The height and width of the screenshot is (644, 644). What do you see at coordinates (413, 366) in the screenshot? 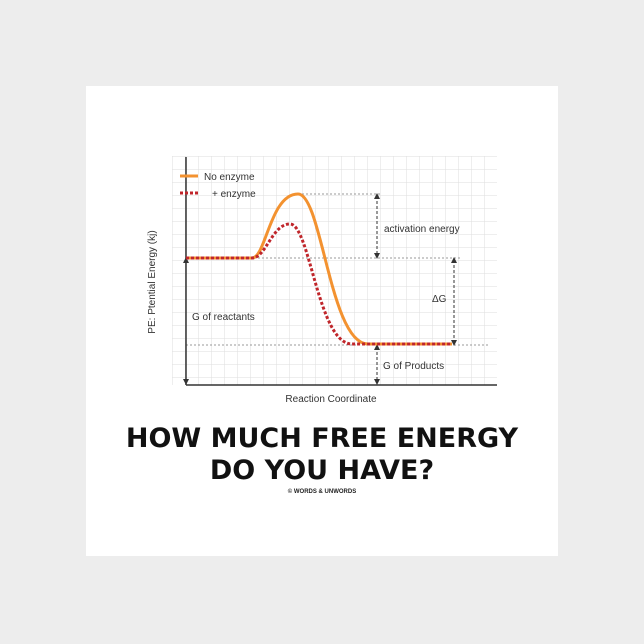
I see `annotation: G of Products` at bounding box center [413, 366].